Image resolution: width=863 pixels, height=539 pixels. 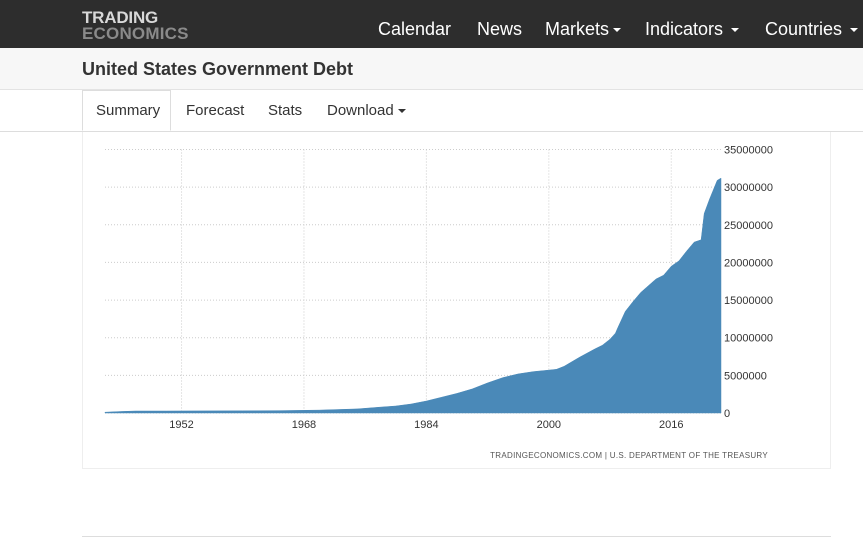 I want to click on nav-news: News, so click(x=500, y=29).